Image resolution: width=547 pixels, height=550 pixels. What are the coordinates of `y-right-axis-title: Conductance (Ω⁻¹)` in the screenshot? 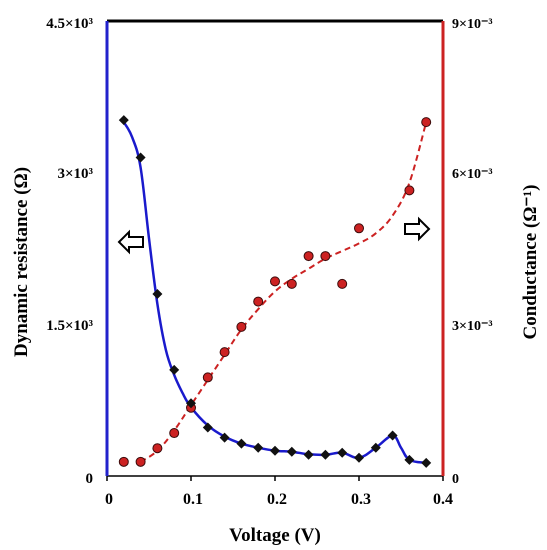 It's located at (530, 262).